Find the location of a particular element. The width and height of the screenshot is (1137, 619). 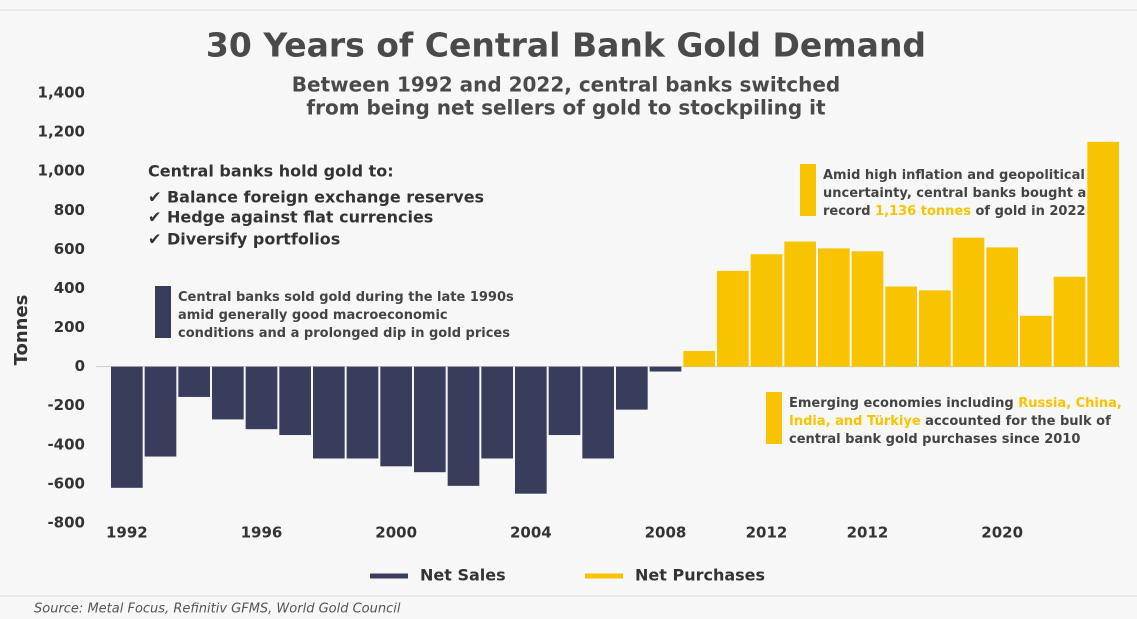

y-tick-label: 200 is located at coordinates (69, 327).